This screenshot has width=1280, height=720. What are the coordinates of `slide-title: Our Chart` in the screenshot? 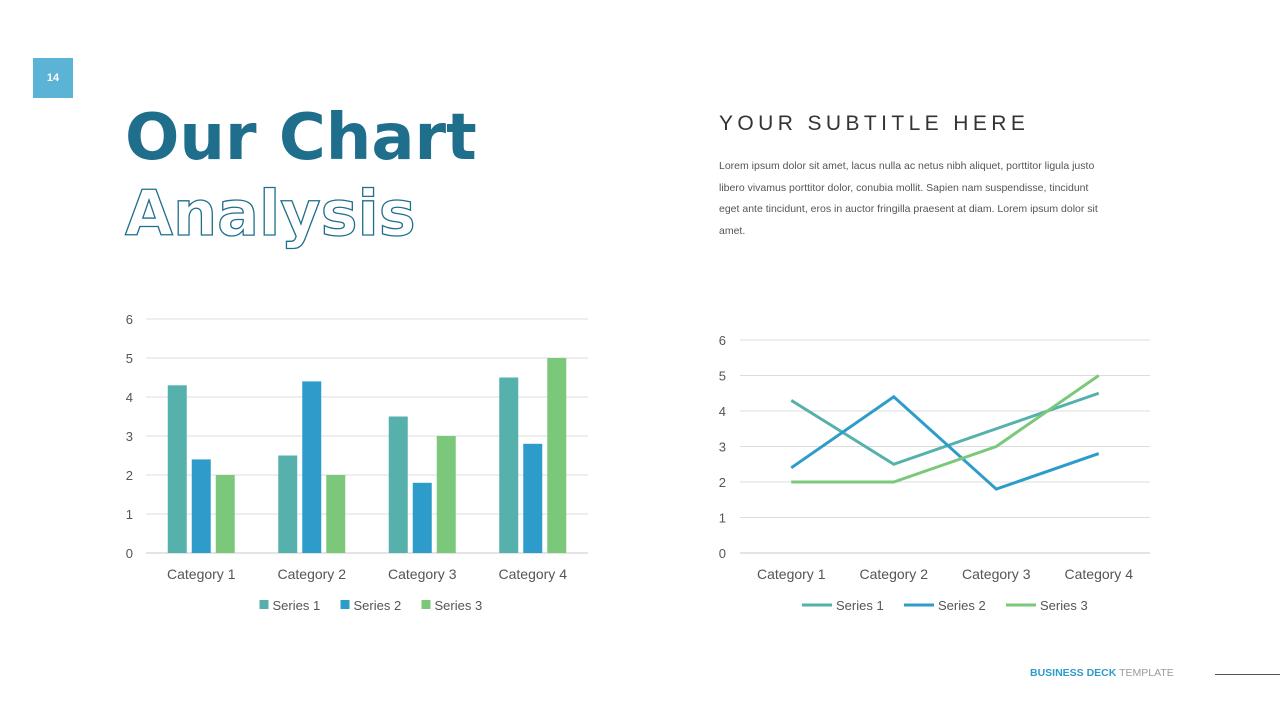 It's located at (301, 138).